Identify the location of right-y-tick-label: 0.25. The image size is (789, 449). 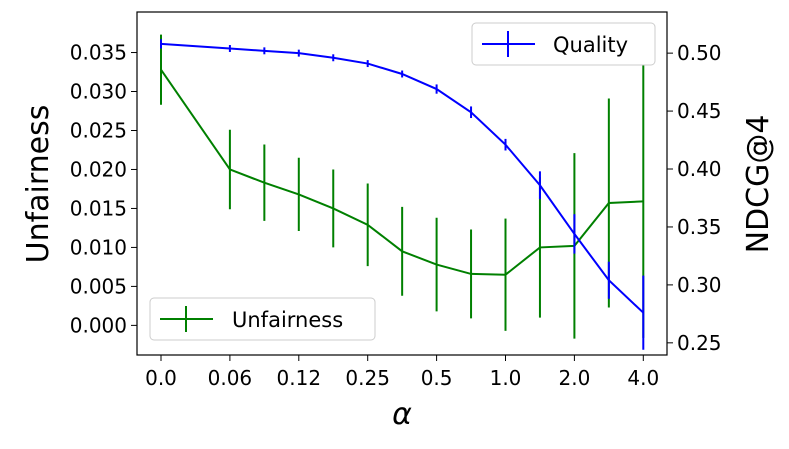
(699, 343).